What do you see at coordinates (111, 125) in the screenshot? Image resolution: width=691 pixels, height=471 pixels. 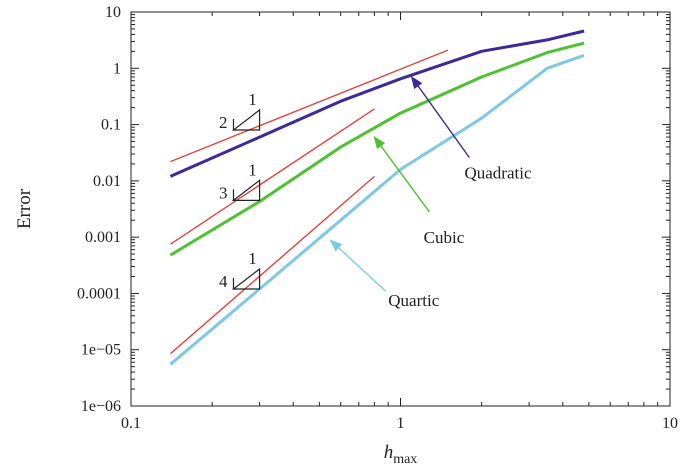 I see `y-tick-label: 0.1` at bounding box center [111, 125].